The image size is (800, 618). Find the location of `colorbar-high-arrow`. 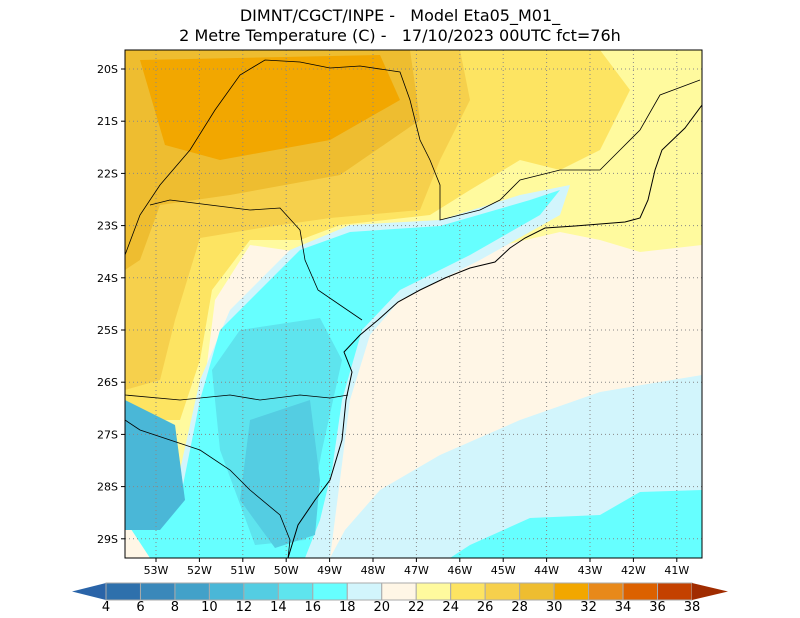

colorbar-high-arrow is located at coordinates (709, 591).